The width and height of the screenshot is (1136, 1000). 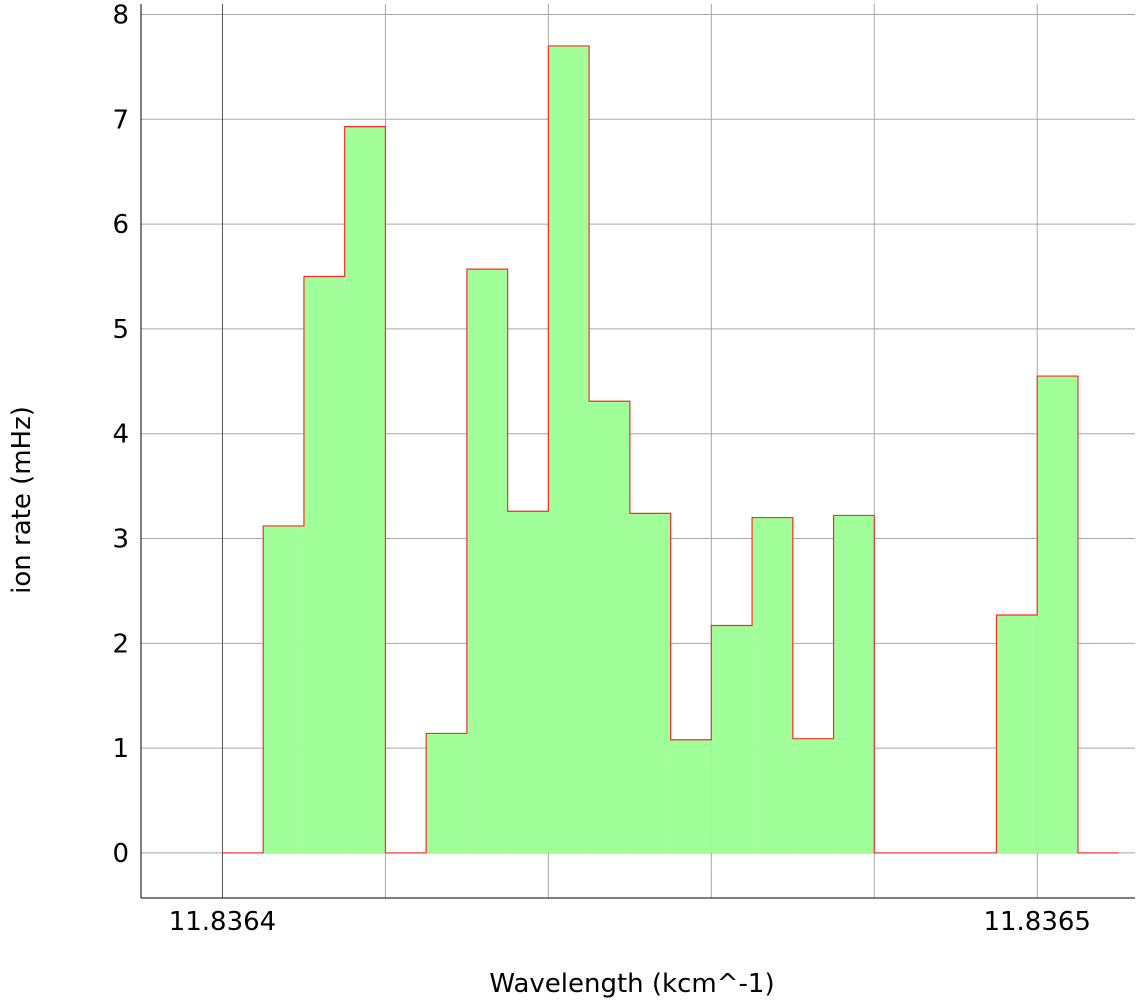 I want to click on x-tick-label-0: 11.8364, so click(x=223, y=922).